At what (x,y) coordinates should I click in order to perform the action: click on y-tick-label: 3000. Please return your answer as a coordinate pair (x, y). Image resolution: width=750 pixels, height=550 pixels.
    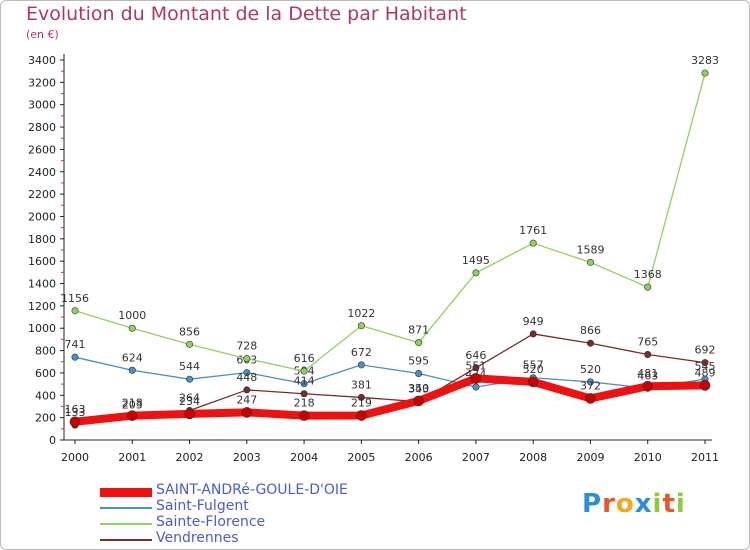
    Looking at the image, I should click on (42, 105).